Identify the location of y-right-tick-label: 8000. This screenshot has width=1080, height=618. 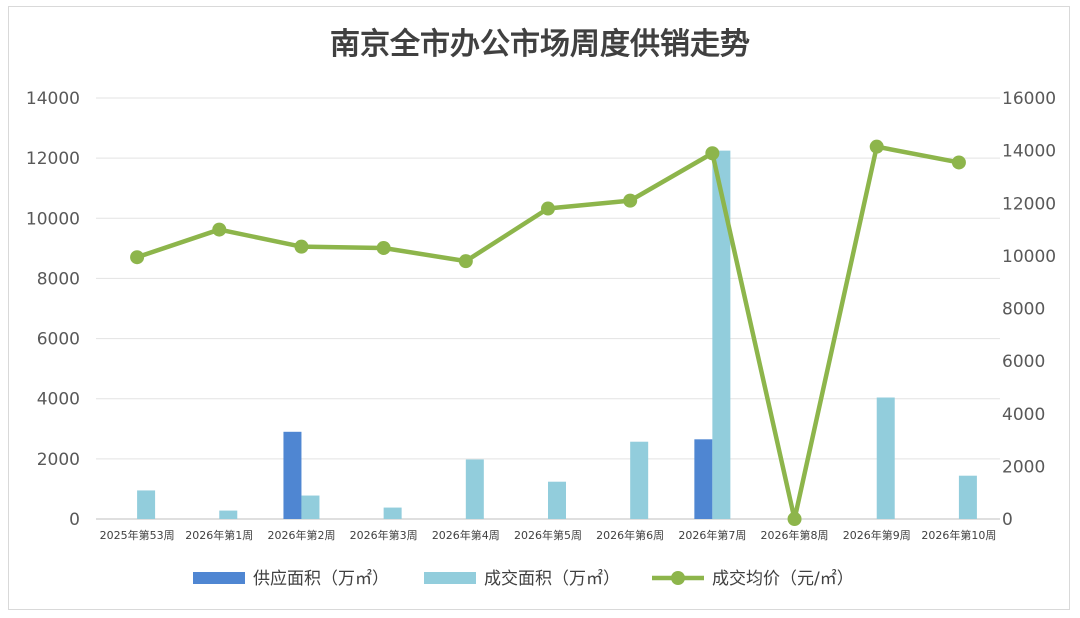
(1023, 310).